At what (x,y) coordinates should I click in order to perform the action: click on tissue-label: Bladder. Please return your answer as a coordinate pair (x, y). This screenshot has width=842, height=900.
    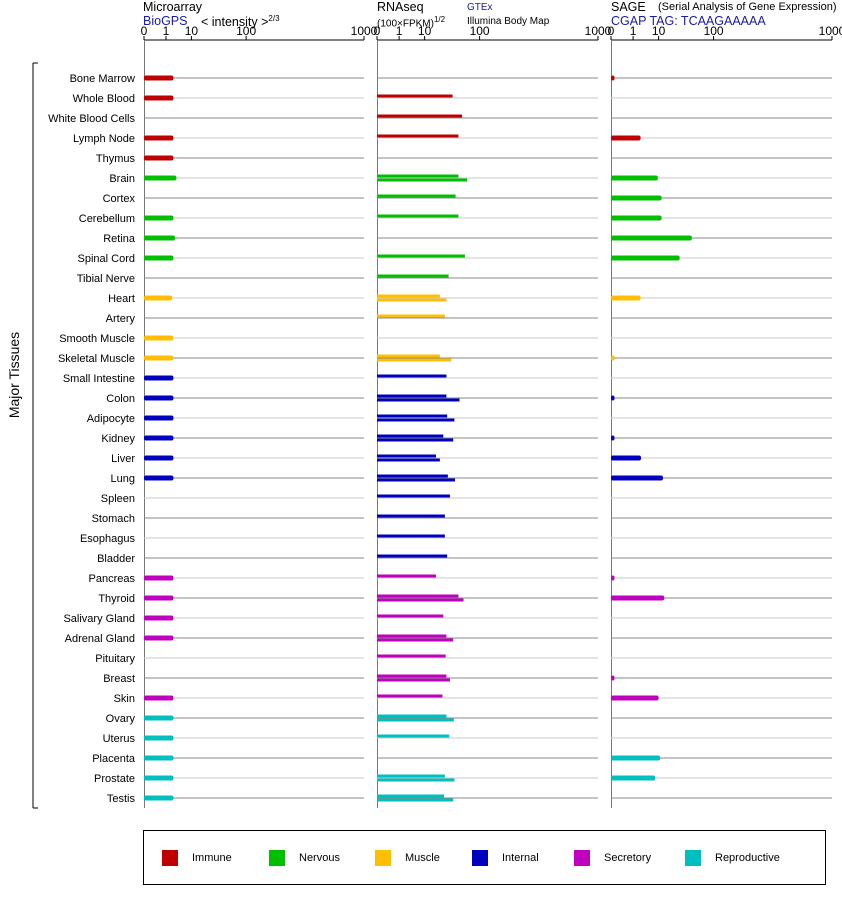
    Looking at the image, I should click on (116, 559).